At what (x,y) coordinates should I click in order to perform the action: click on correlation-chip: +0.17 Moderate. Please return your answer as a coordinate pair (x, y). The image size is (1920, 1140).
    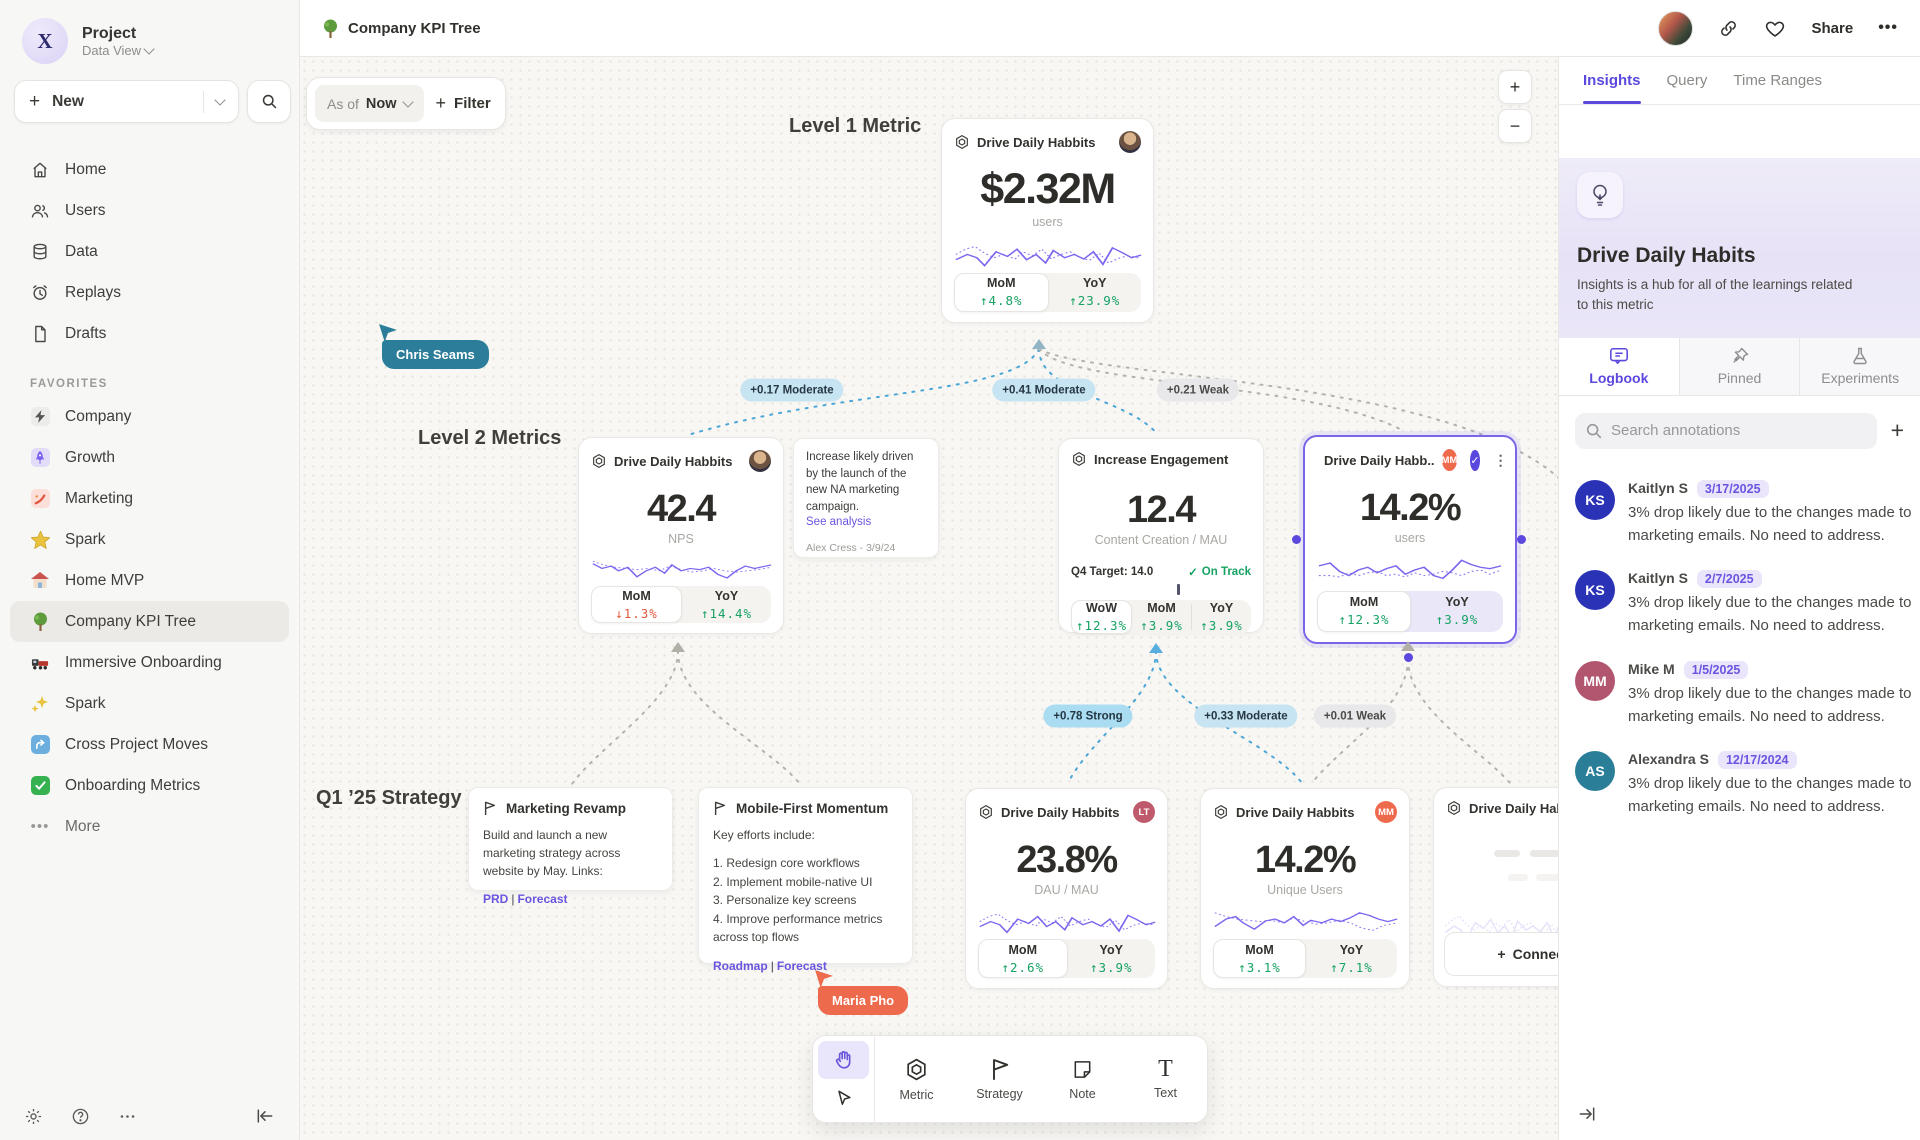
    Looking at the image, I should click on (792, 390).